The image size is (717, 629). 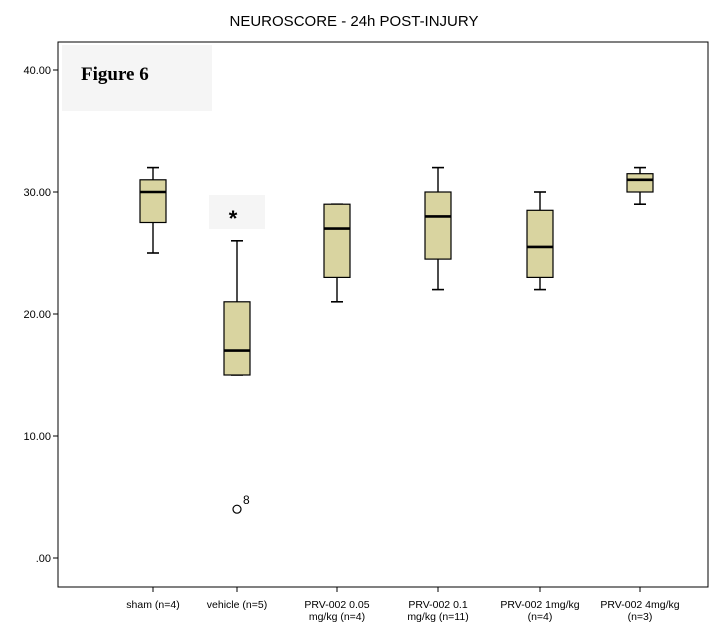 What do you see at coordinates (539, 611) in the screenshot?
I see `x-category-label: PRV-002 1mg/kg (n=4)` at bounding box center [539, 611].